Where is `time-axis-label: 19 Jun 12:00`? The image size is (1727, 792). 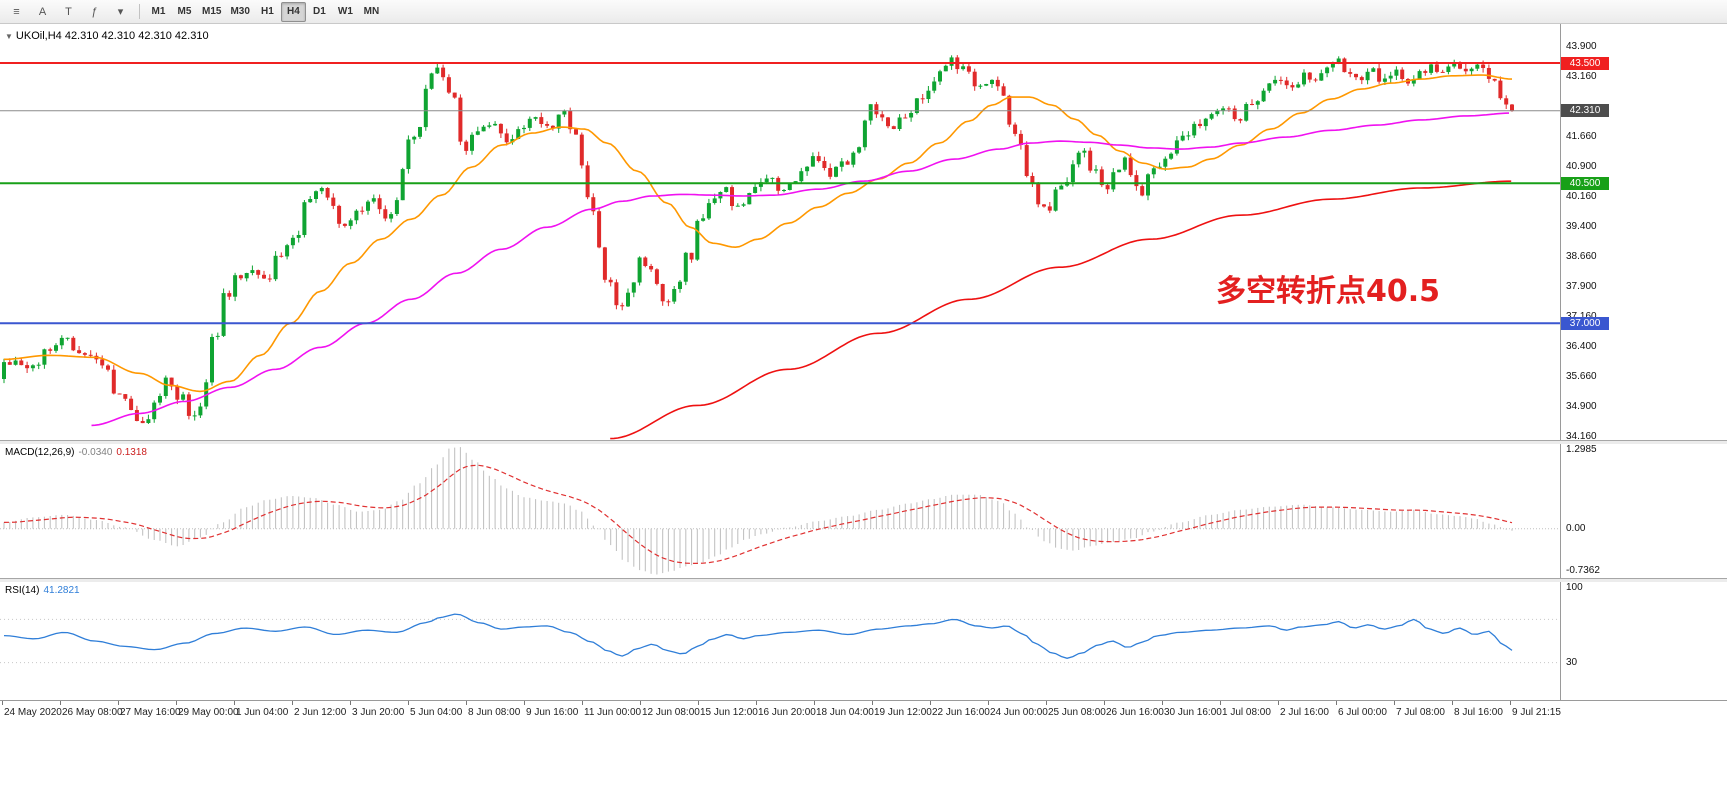
time-axis-label: 19 Jun 12:00 is located at coordinates (903, 712).